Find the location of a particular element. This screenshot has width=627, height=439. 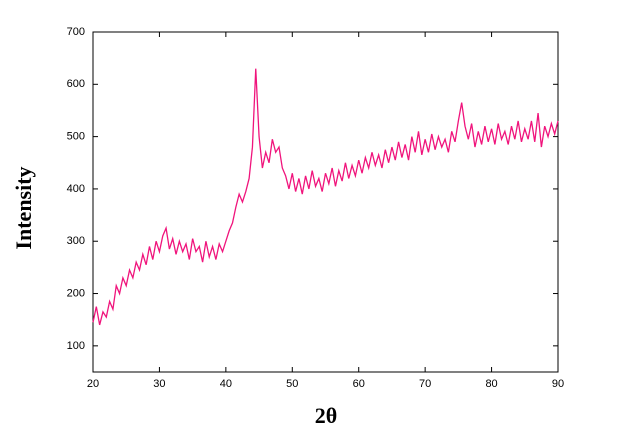

x-tick-label: 80 is located at coordinates (491, 384).